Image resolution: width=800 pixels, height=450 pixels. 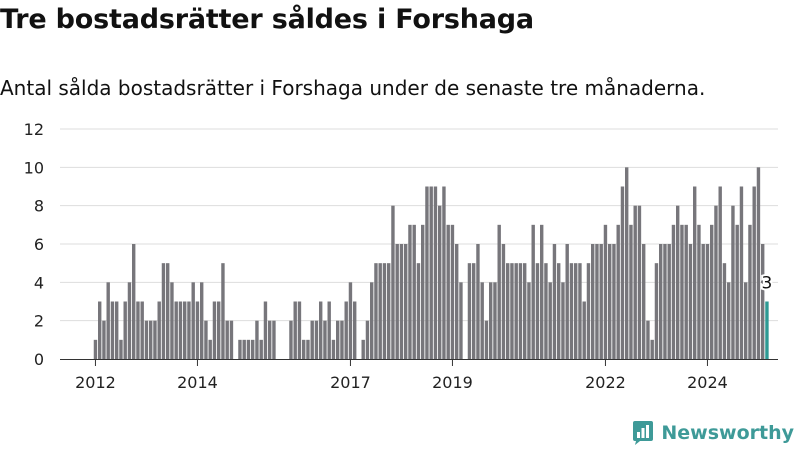 I want to click on y-tick-label: 6, so click(x=39, y=244).